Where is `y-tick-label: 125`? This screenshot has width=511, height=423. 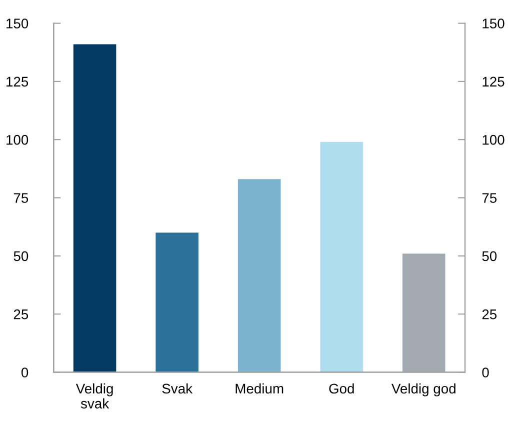
y-tick-label: 125 is located at coordinates (17, 81).